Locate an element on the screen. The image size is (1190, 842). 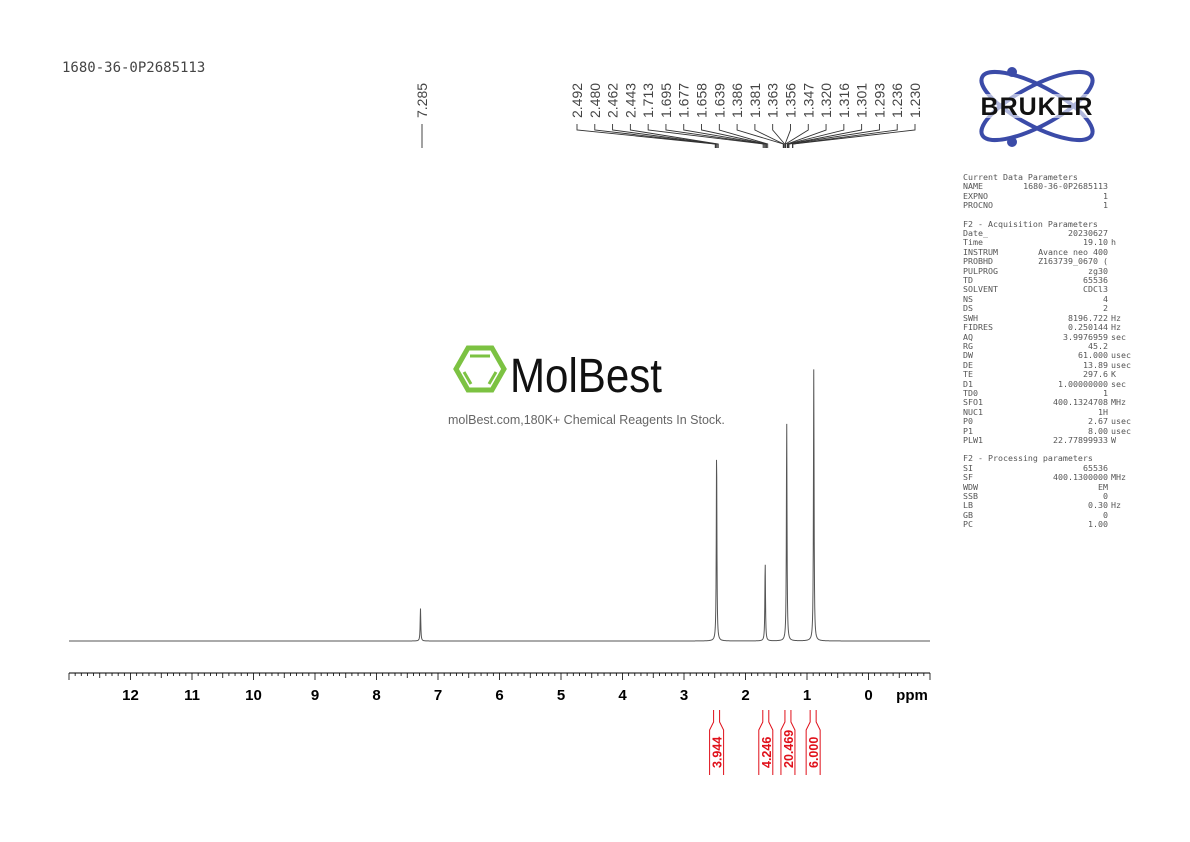
param-value: zg30 is located at coordinates (1098, 270).